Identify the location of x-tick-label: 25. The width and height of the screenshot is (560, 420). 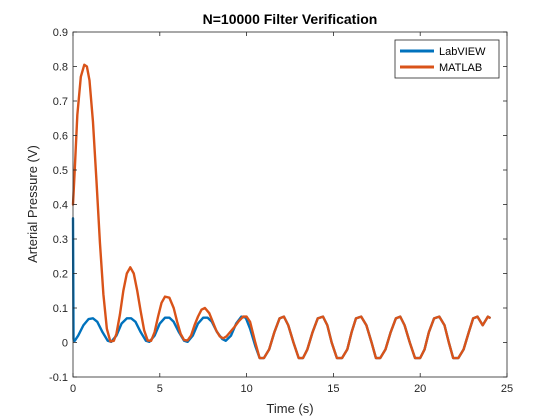
(507, 389).